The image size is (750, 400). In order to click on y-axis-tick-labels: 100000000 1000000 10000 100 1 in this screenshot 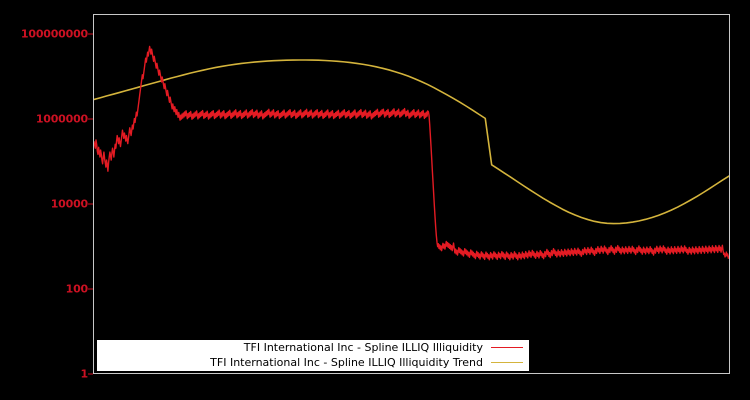, I will do `click(46, 200)`.